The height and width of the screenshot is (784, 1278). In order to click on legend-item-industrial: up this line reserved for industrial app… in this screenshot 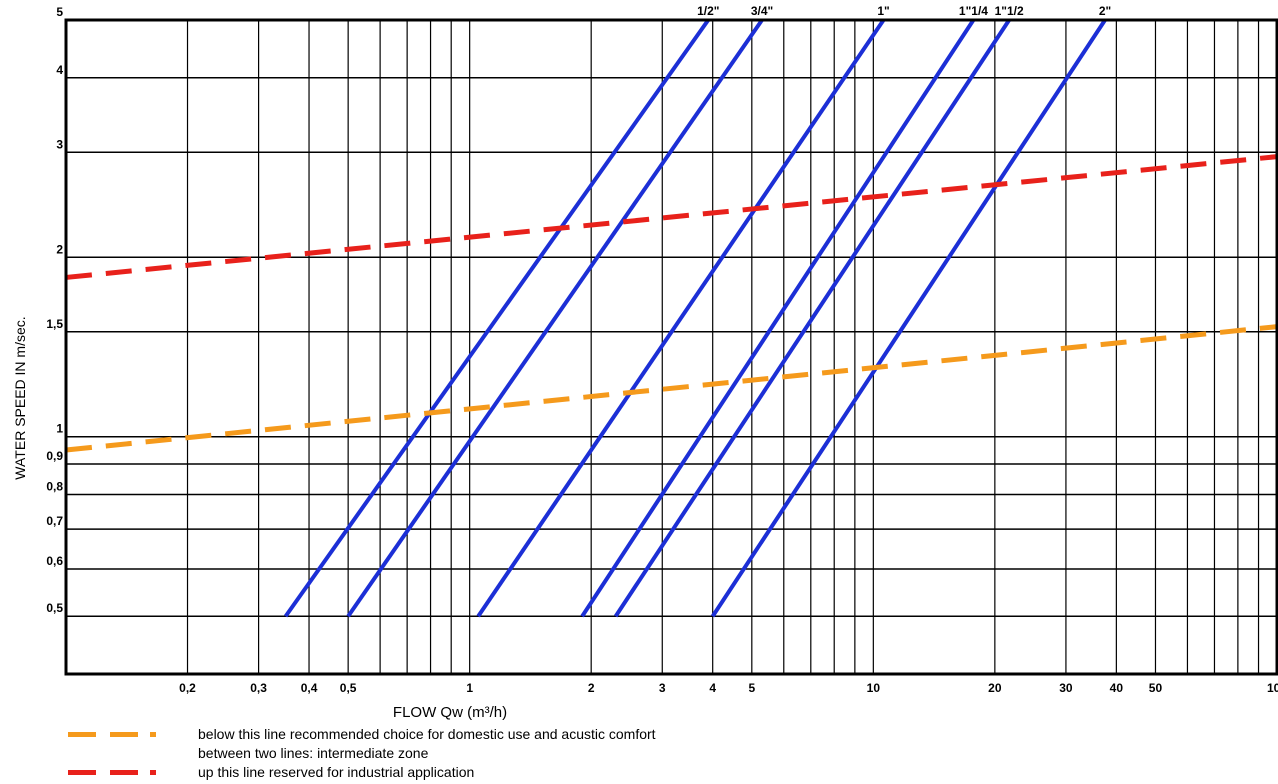, I will do `click(362, 771)`.